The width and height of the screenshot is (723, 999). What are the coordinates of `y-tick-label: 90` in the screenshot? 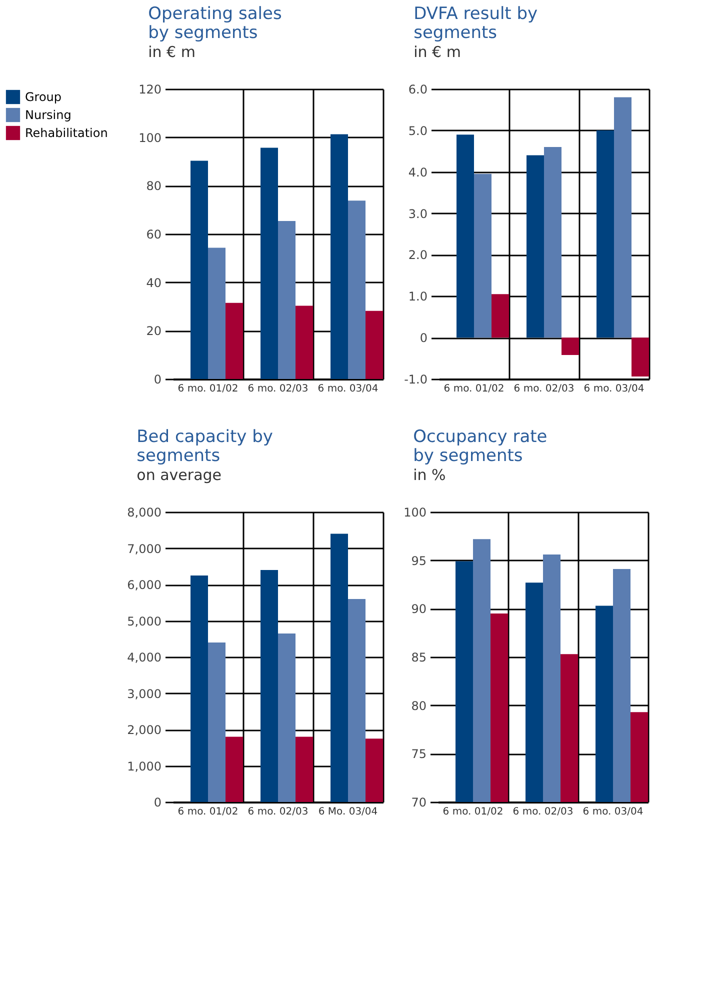 It's located at (418, 609).